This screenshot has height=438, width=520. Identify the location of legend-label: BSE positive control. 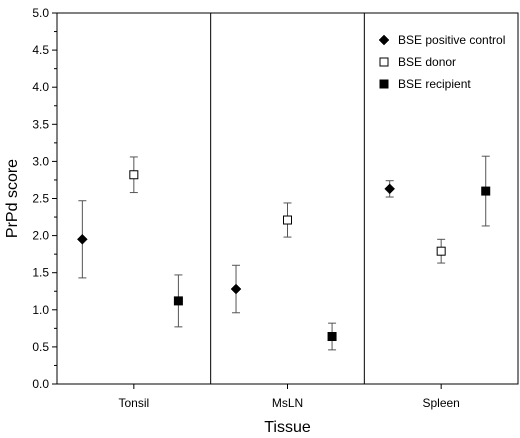
(451, 40).